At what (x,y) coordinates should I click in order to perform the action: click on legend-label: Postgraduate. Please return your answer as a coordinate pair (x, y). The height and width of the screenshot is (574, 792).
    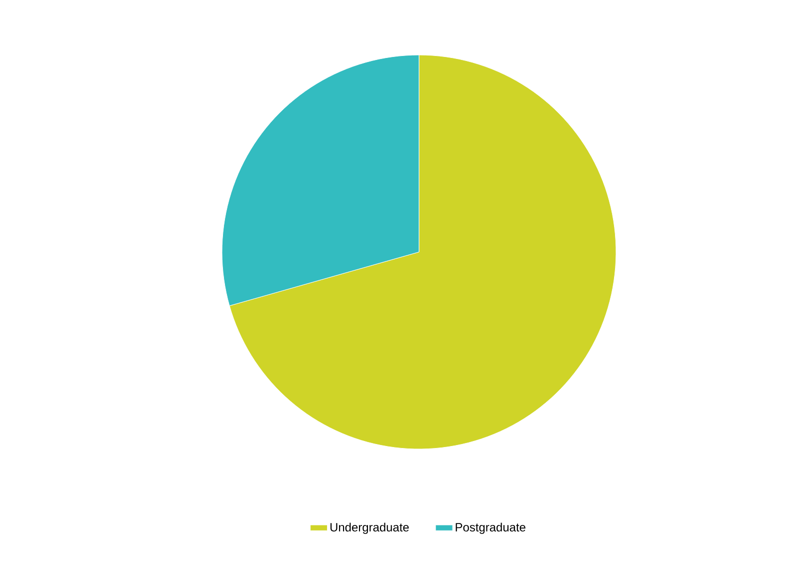
    Looking at the image, I should click on (491, 528).